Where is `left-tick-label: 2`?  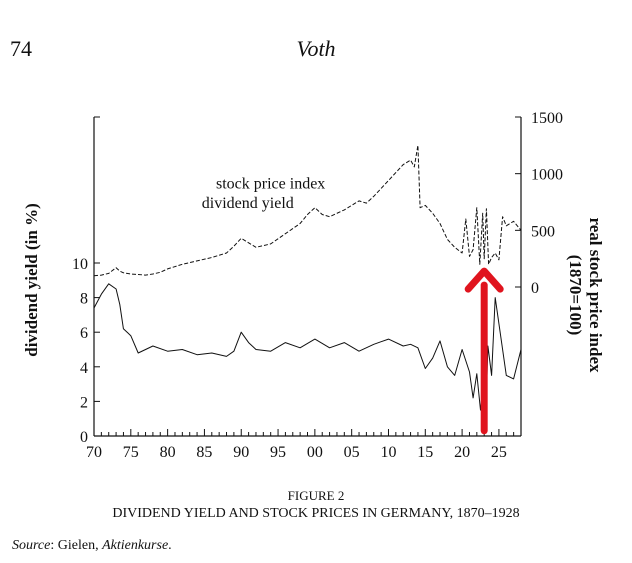 left-tick-label: 2 is located at coordinates (84, 402).